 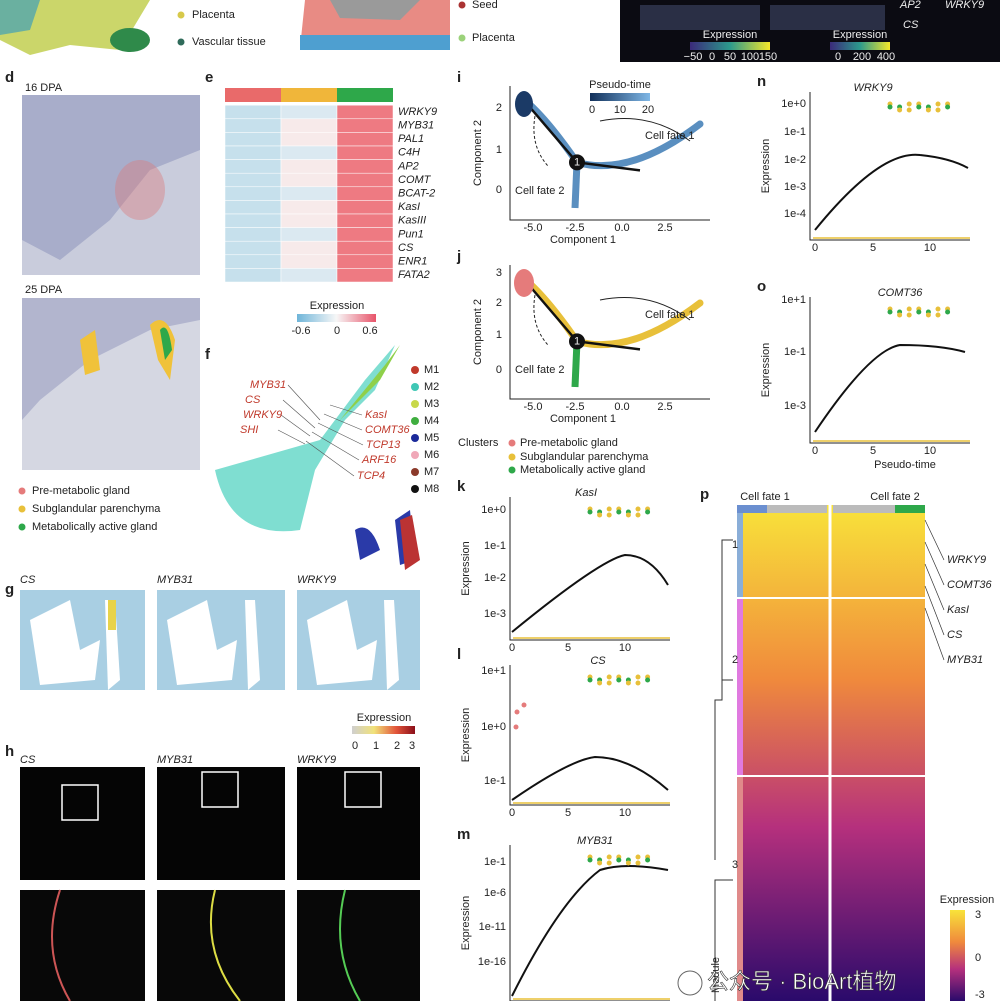 I want to click on axis-title: Pseudo-time, so click(x=905, y=465).